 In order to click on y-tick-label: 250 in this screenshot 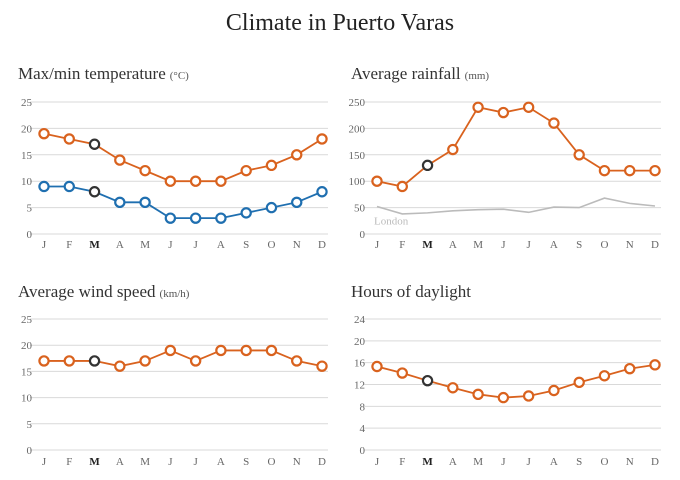, I will do `click(357, 103)`.